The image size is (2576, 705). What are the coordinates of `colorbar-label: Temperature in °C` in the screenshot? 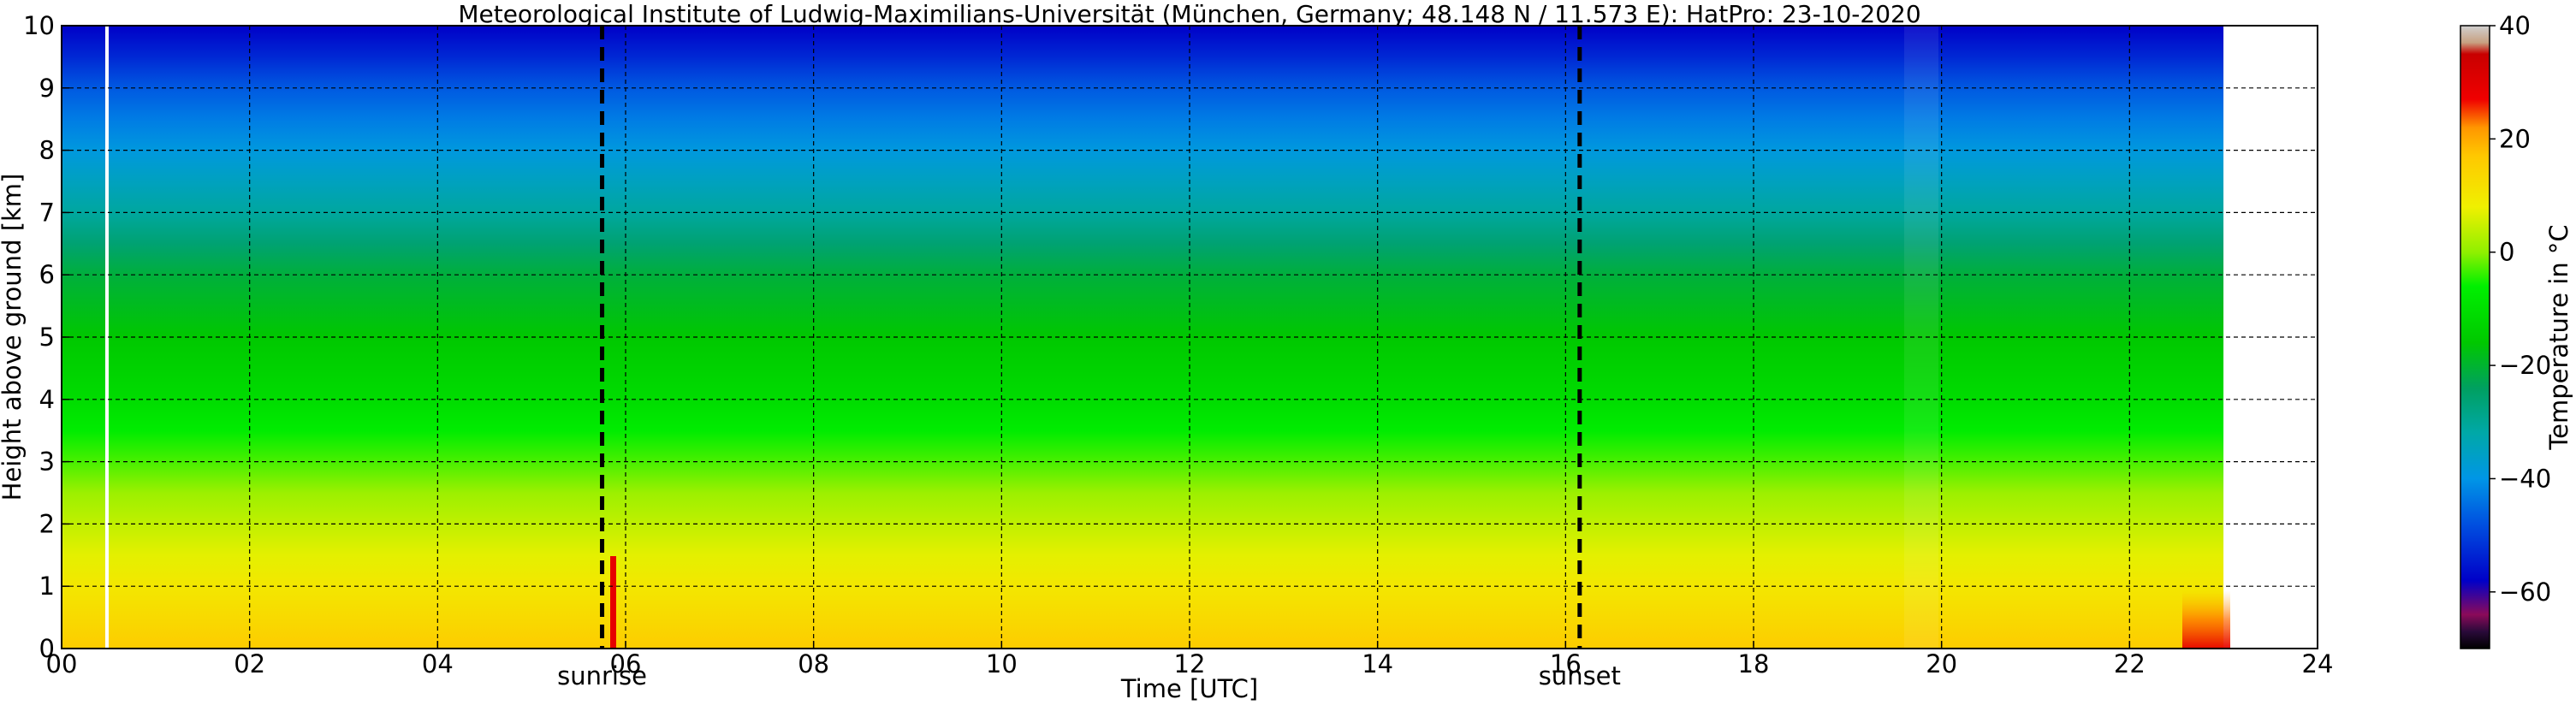 It's located at (2558, 337).